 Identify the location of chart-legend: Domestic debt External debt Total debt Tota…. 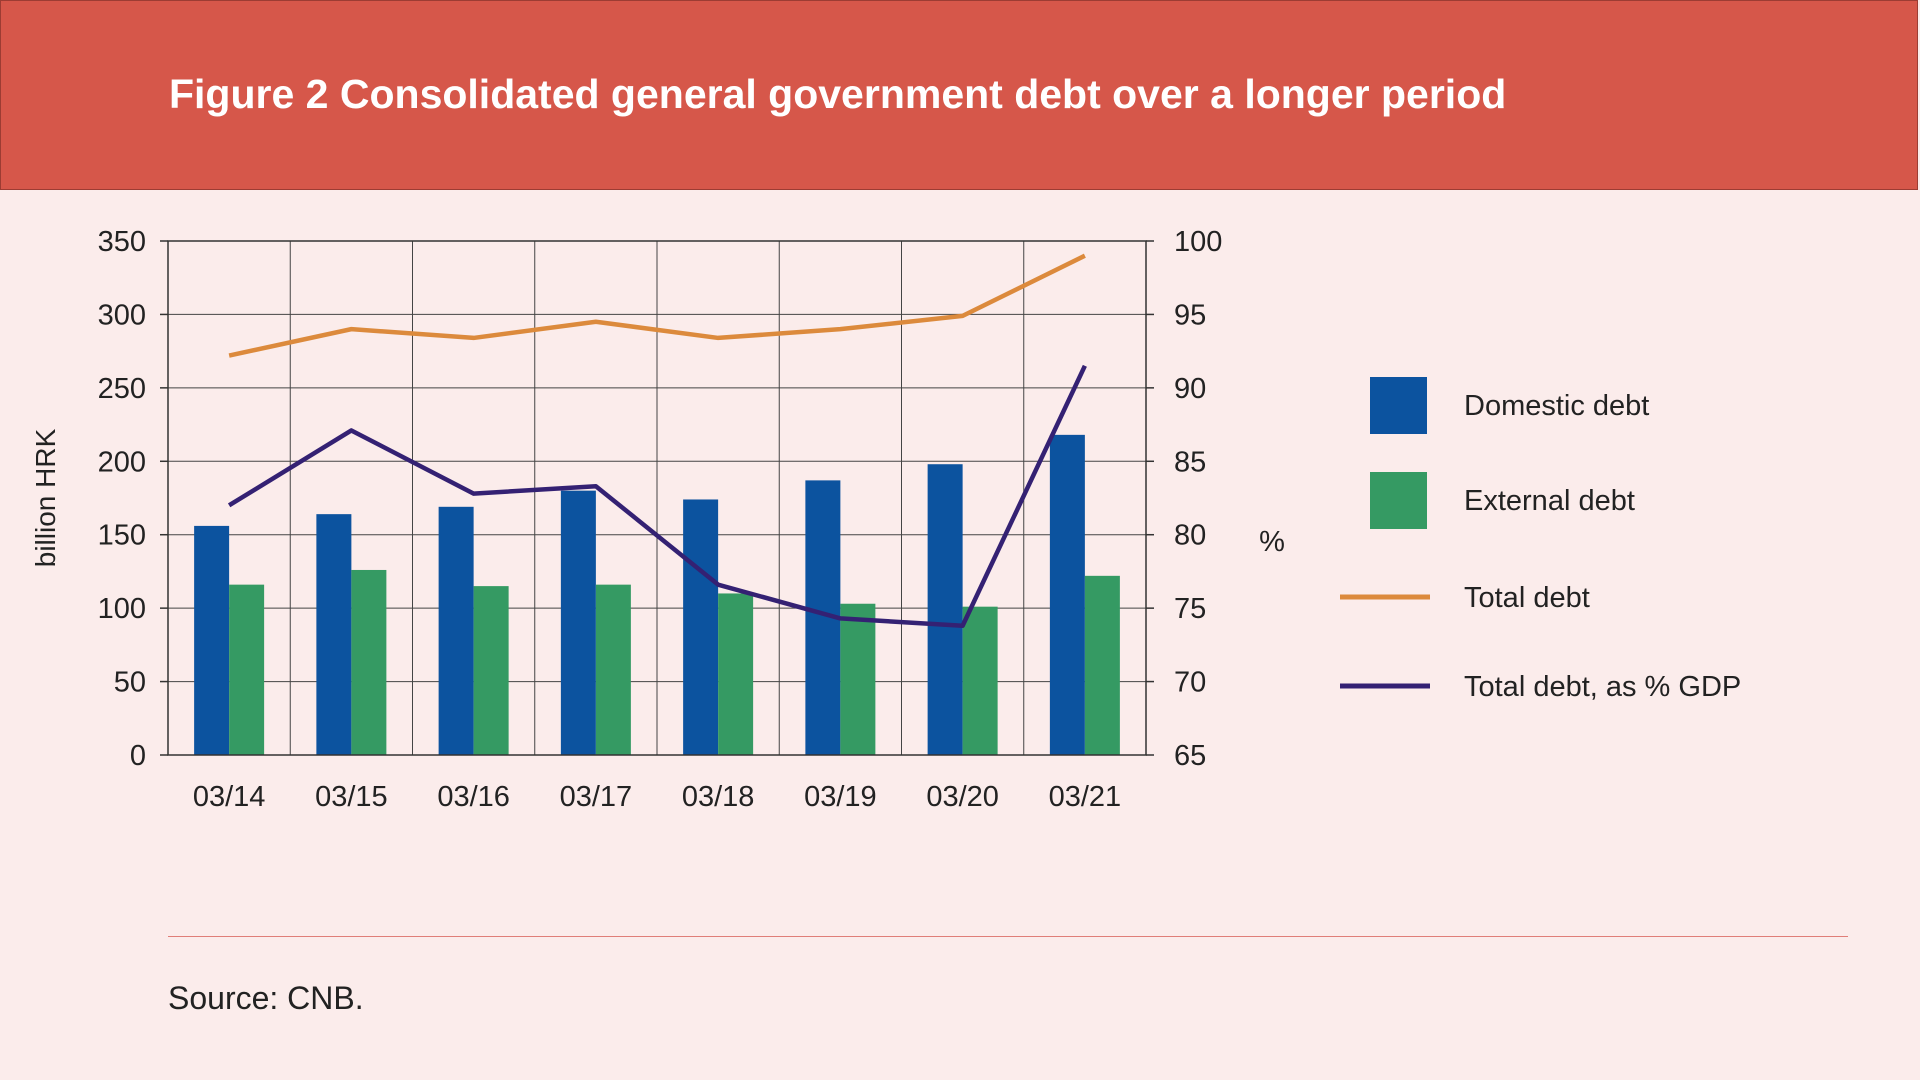
(1540, 540).